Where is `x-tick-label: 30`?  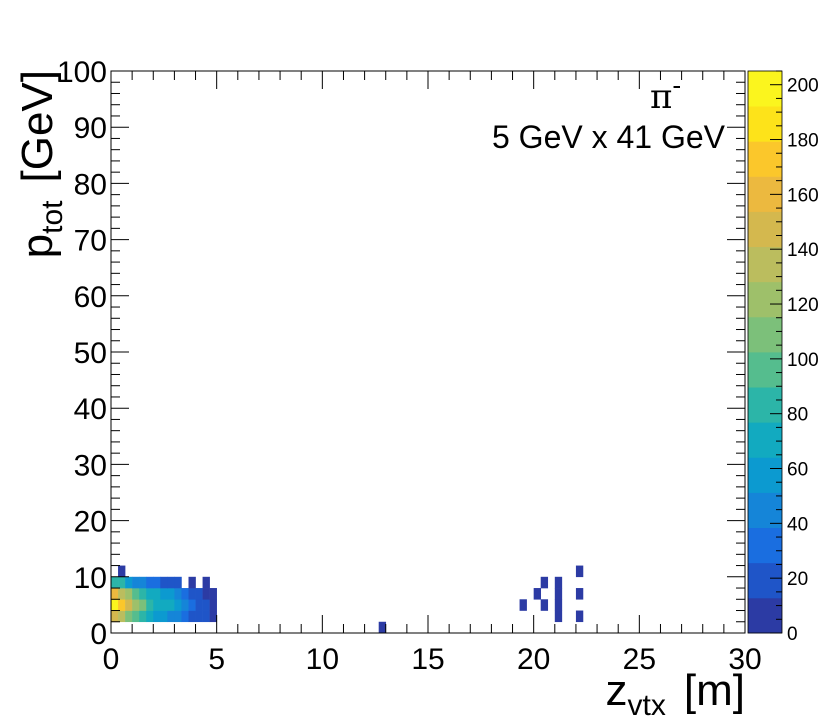 x-tick-label: 30 is located at coordinates (744, 659).